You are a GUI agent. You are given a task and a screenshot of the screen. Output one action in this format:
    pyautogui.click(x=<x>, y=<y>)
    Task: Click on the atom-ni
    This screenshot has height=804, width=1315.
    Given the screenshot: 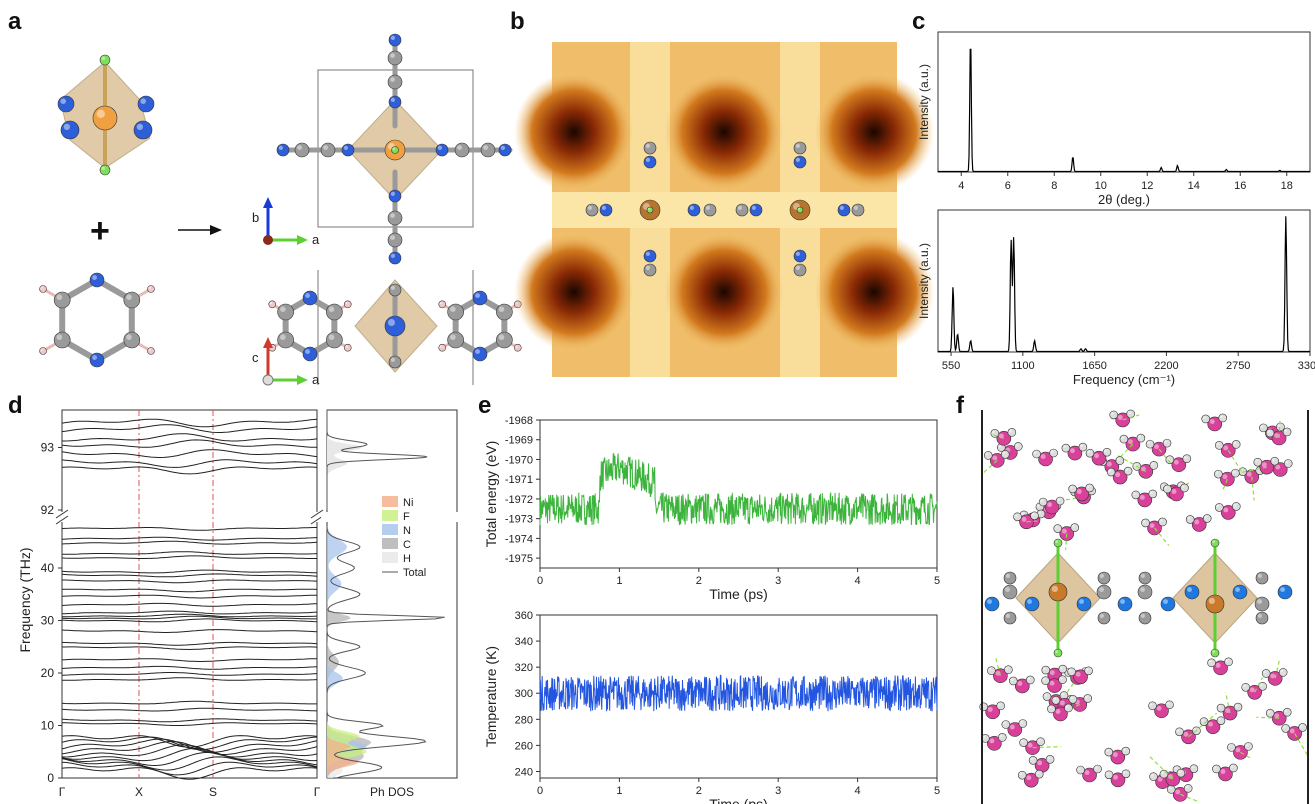 What is the action you would take?
    pyautogui.click(x=105, y=118)
    